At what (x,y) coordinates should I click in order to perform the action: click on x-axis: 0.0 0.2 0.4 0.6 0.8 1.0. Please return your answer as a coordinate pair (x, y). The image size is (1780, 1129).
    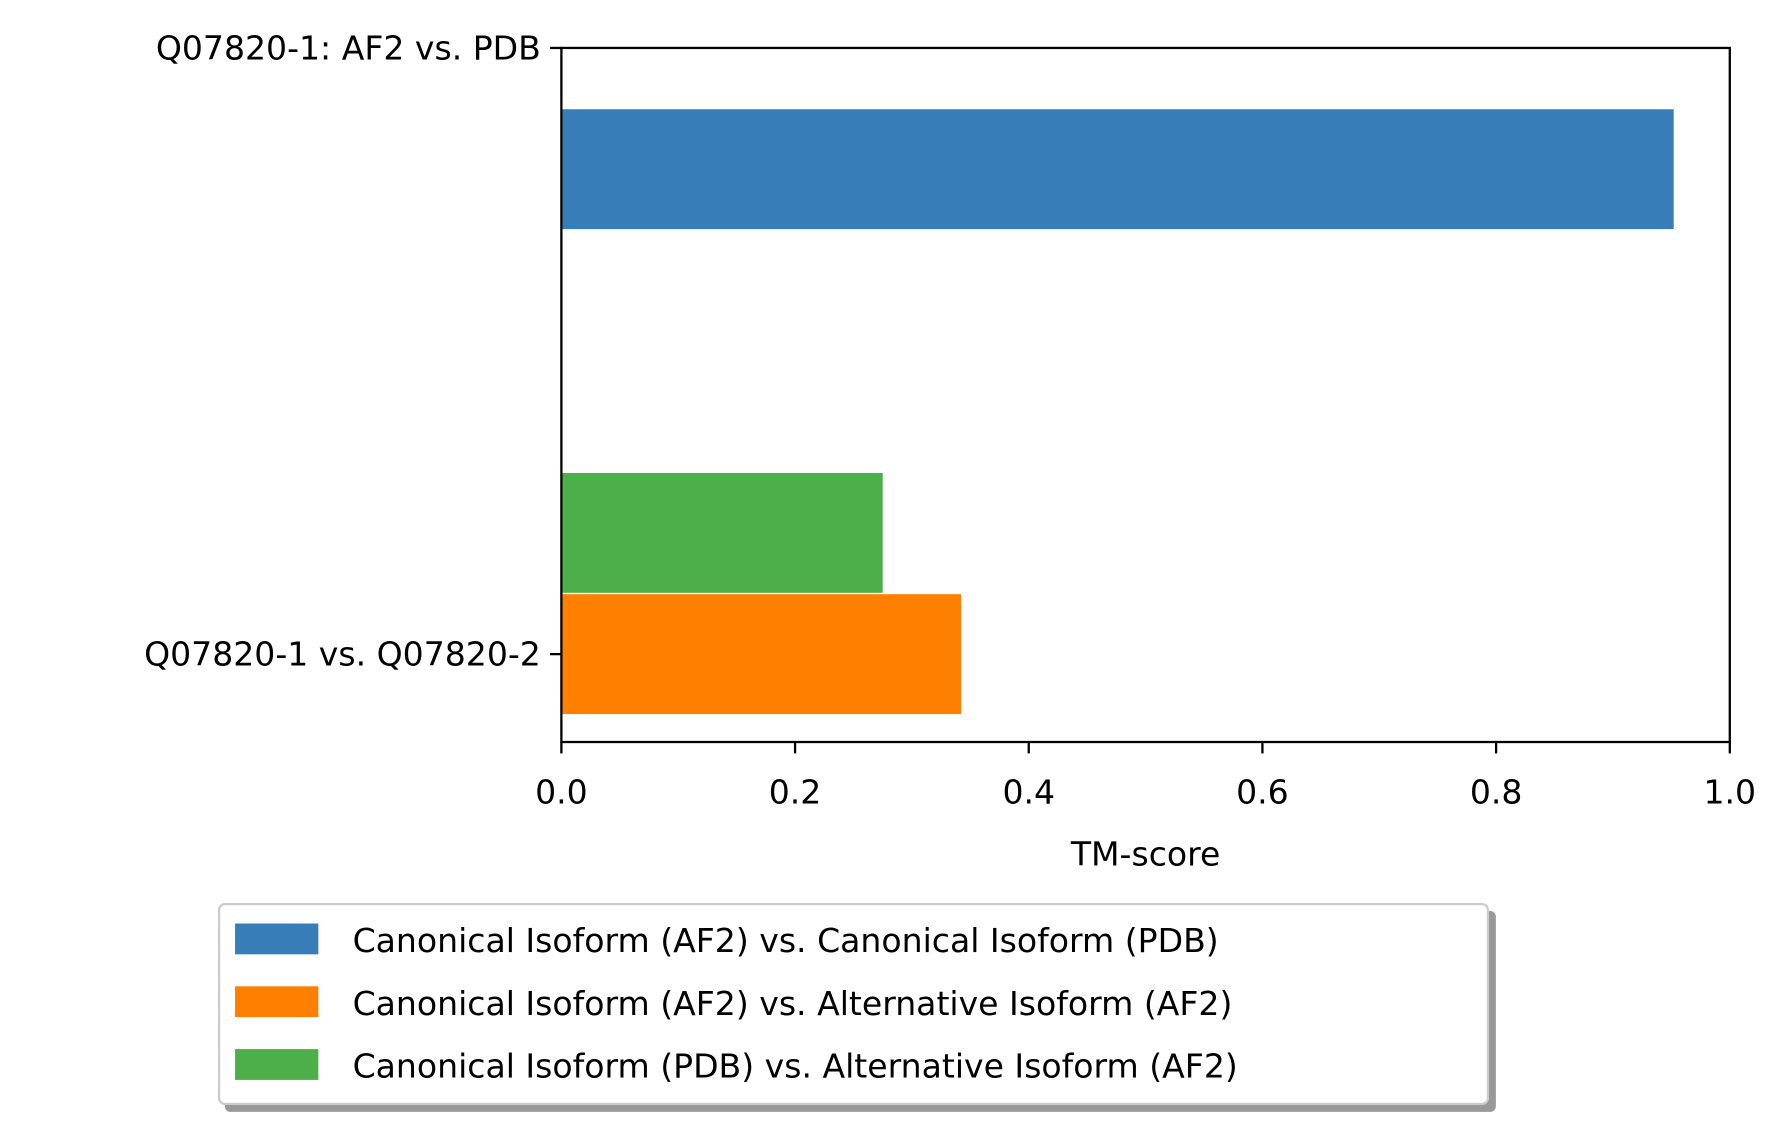
    Looking at the image, I should click on (1145, 777).